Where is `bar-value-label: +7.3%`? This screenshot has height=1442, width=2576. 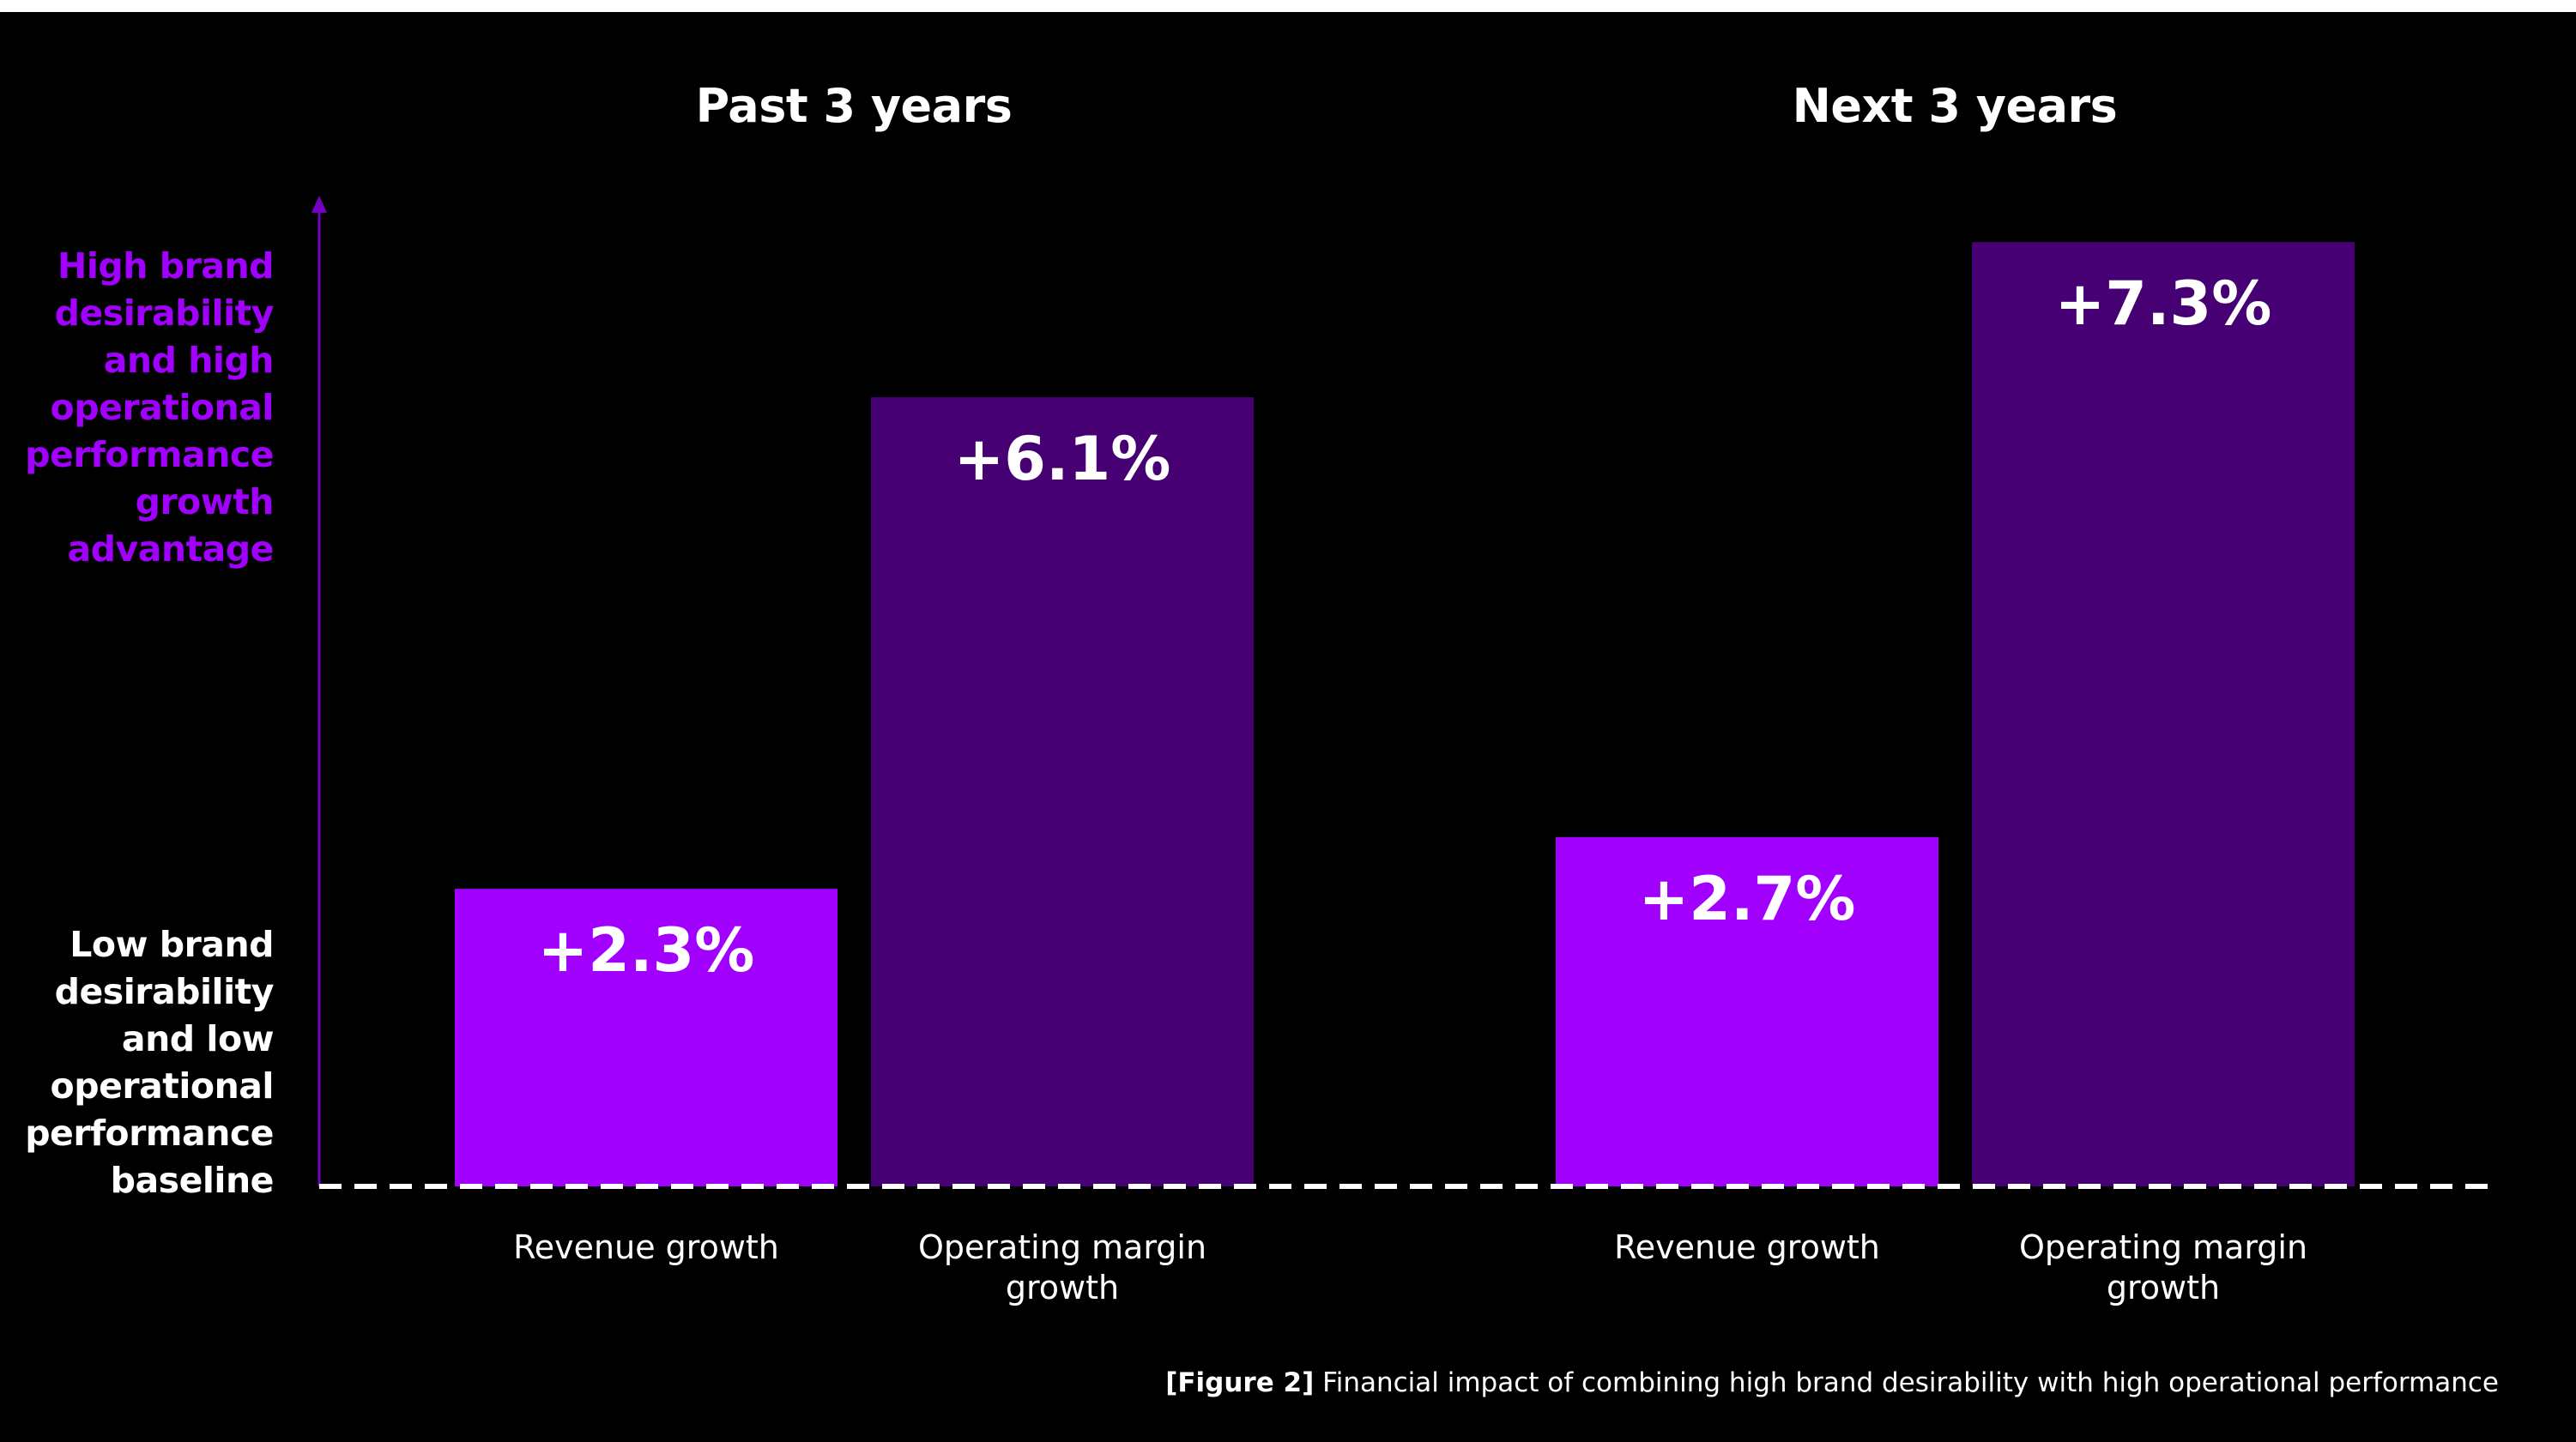 bar-value-label: +7.3% is located at coordinates (2163, 303).